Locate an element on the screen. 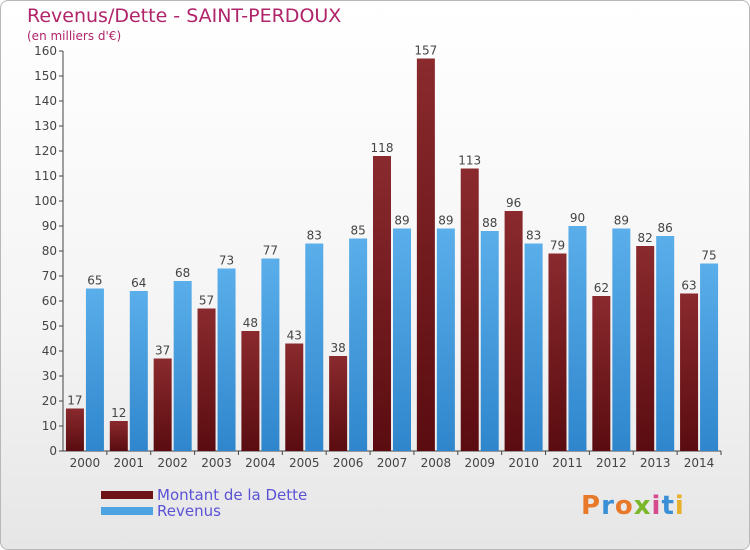  y-tick-label: 130 is located at coordinates (45, 126).